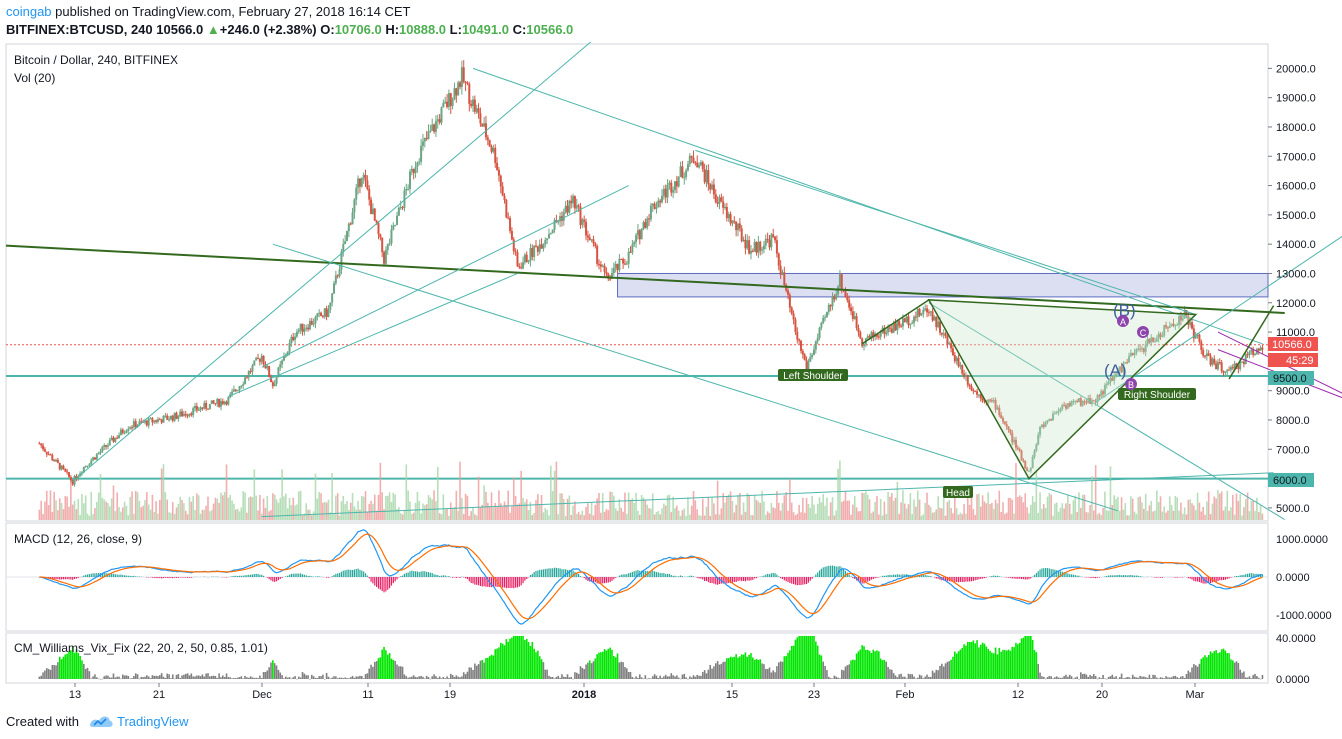  What do you see at coordinates (29, 11) in the screenshot?
I see `author-link: coingab` at bounding box center [29, 11].